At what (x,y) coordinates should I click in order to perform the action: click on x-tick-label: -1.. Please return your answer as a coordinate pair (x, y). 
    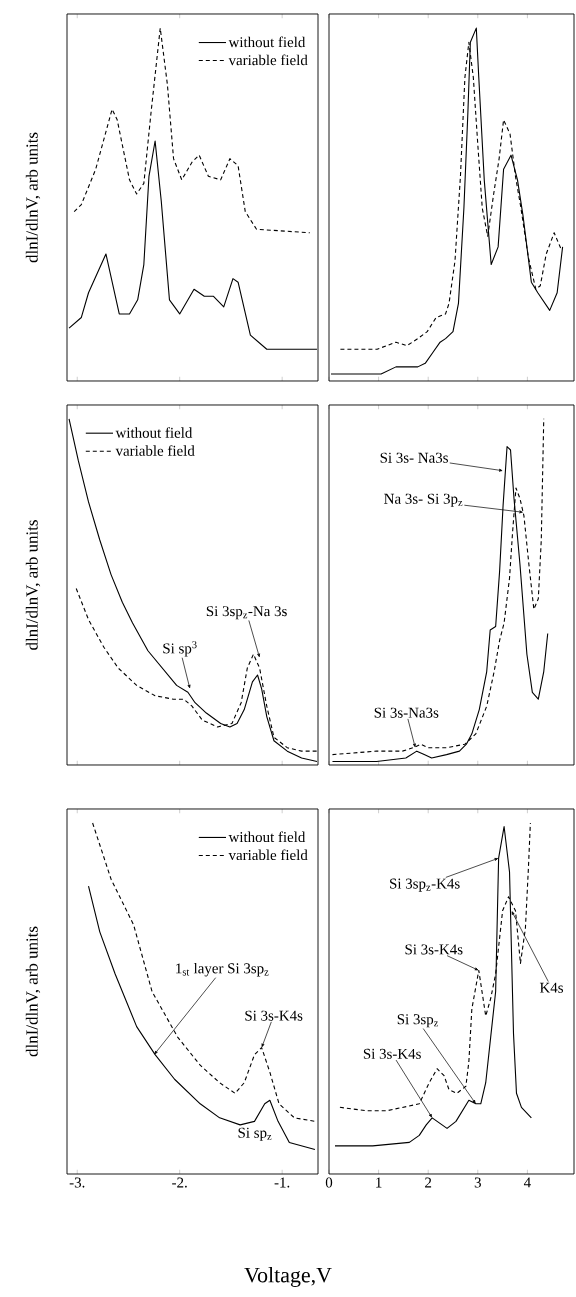
    Looking at the image, I should click on (282, 1182).